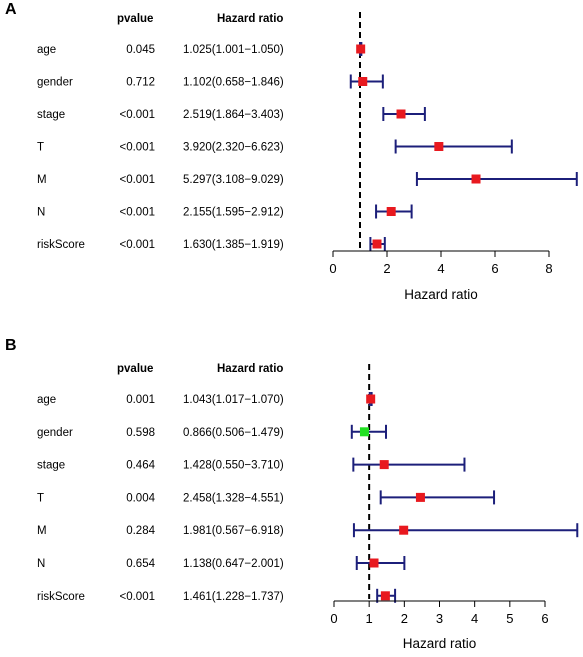 The image size is (583, 657). I want to click on forest-row: riskScore <0.001 1.461(1.228−1.737), so click(217, 595).